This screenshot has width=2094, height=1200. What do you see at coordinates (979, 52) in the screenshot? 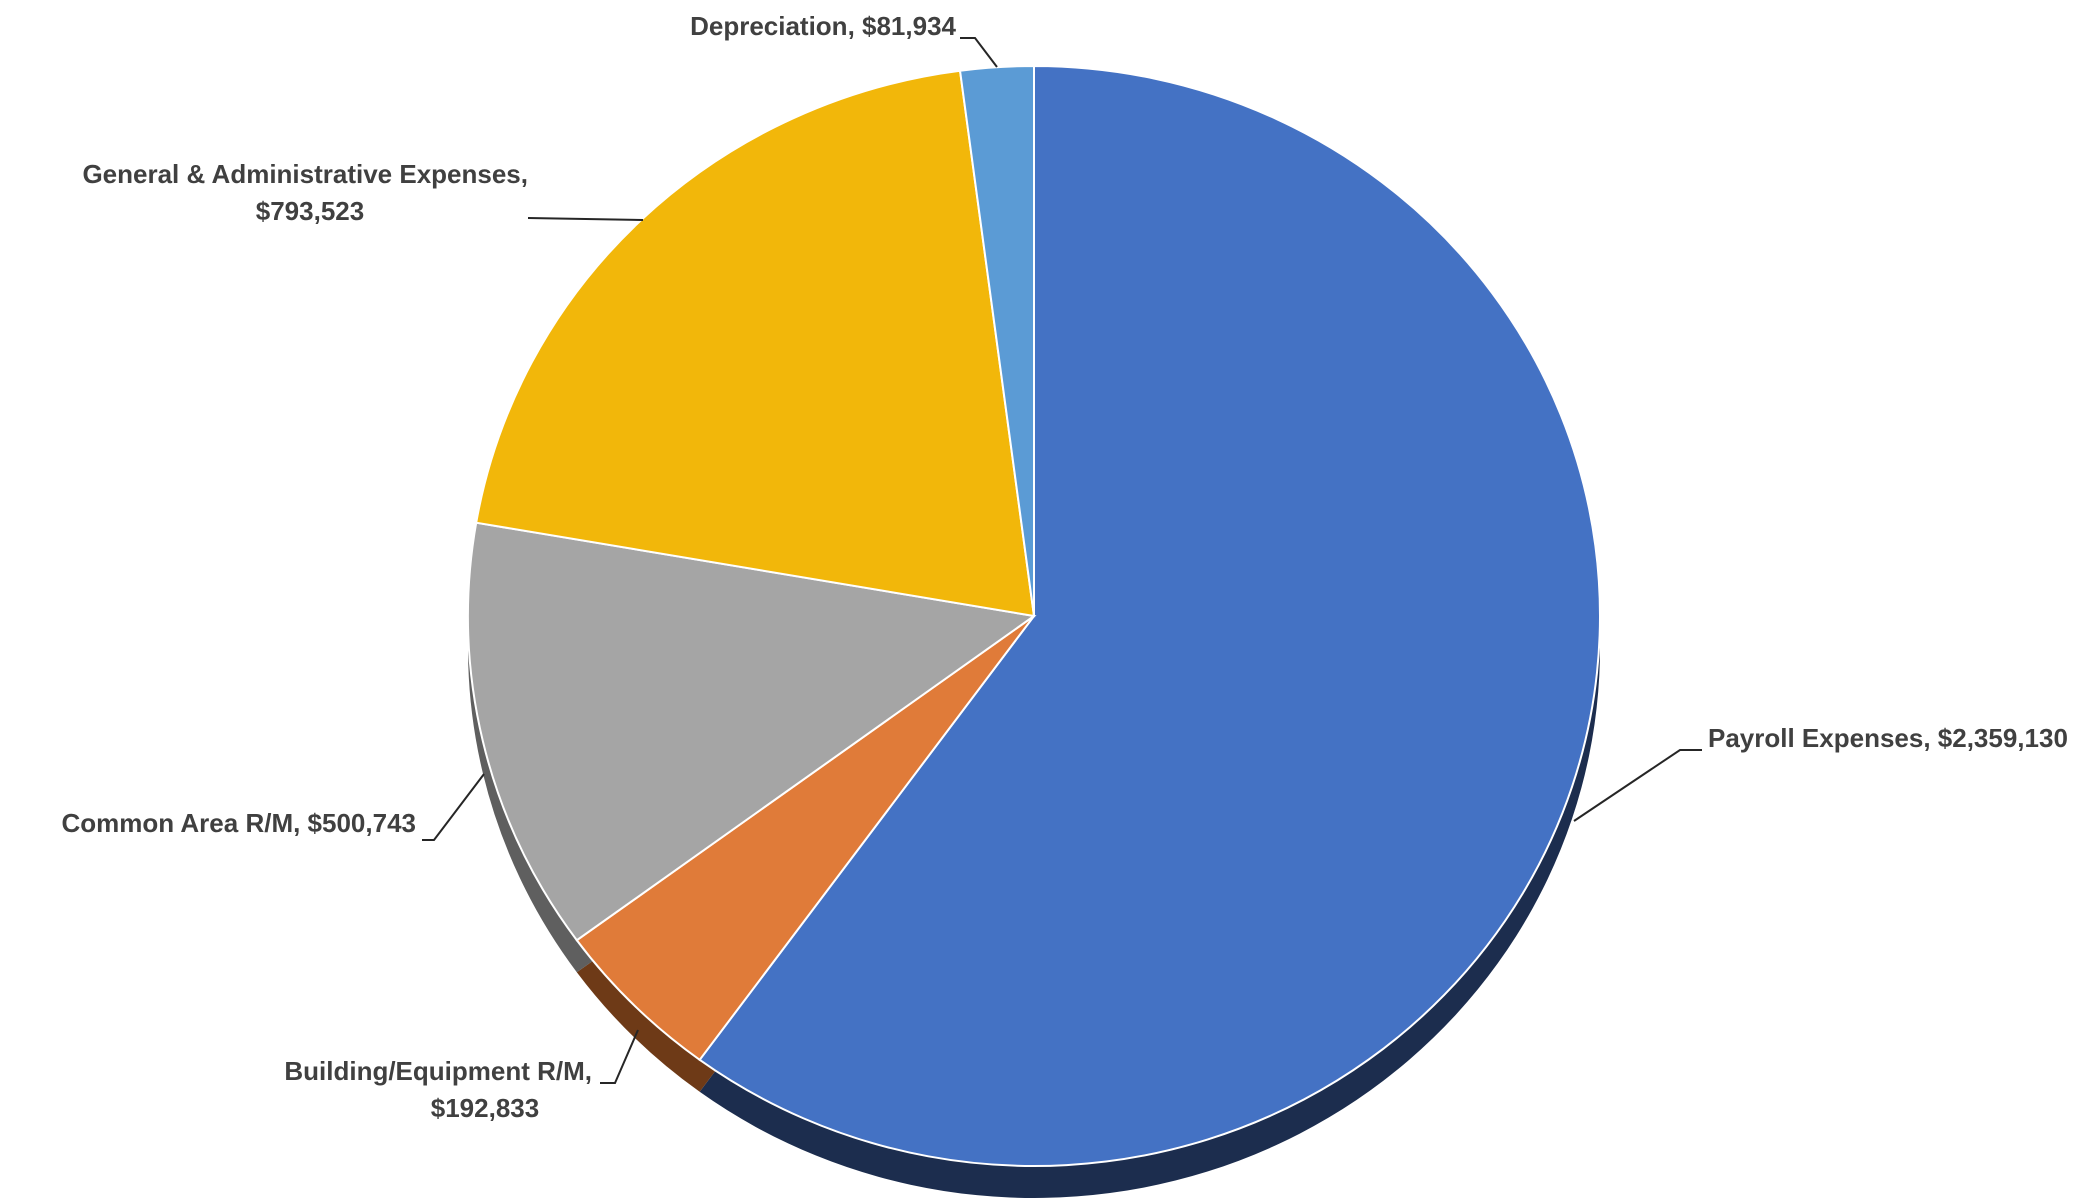
I see `leader-line-depreciation` at bounding box center [979, 52].